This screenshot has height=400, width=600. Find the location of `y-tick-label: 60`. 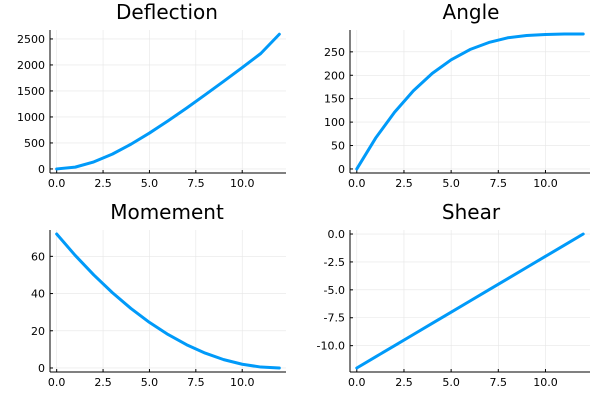

y-tick-label: 60 is located at coordinates (38, 256).